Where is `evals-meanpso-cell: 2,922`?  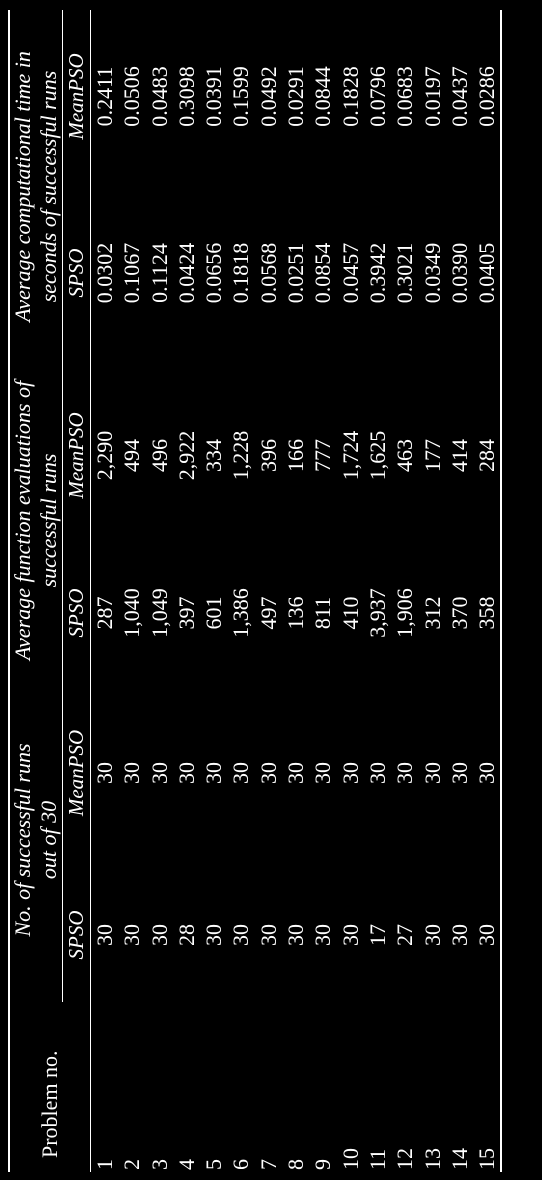 evals-meanpso-cell: 2,922 is located at coordinates (186, 455).